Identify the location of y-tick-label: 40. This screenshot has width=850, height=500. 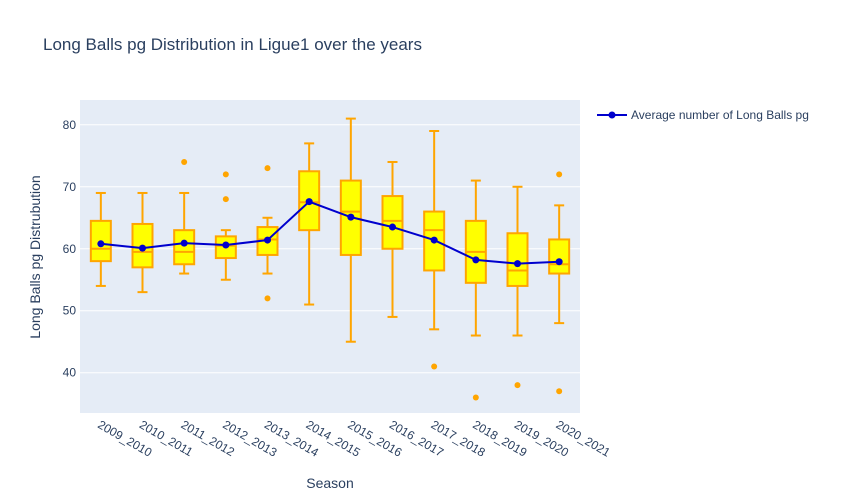
(70, 373).